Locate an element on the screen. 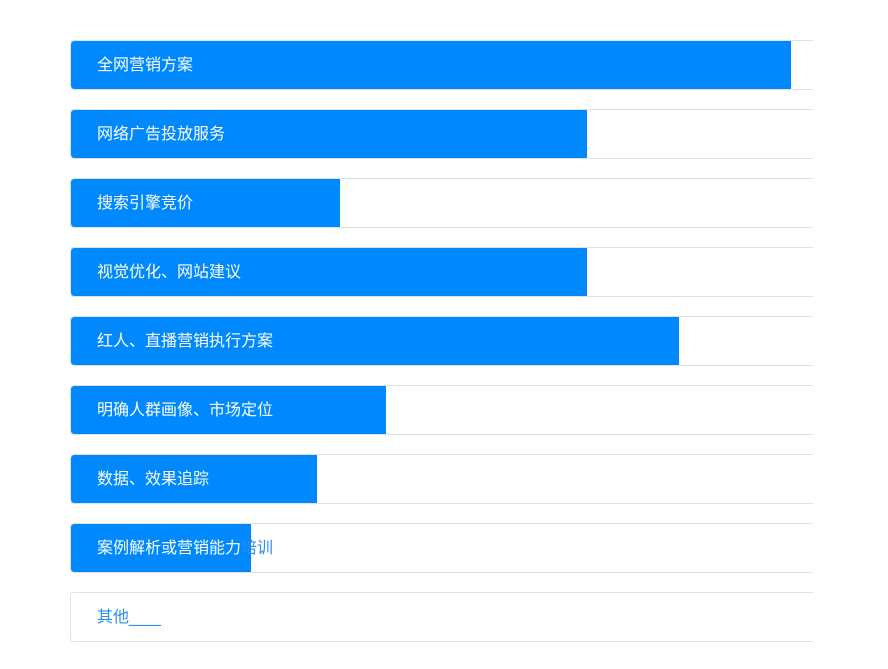 The height and width of the screenshot is (669, 888). option-label: 明确人群画像、市场定位 is located at coordinates (185, 409).